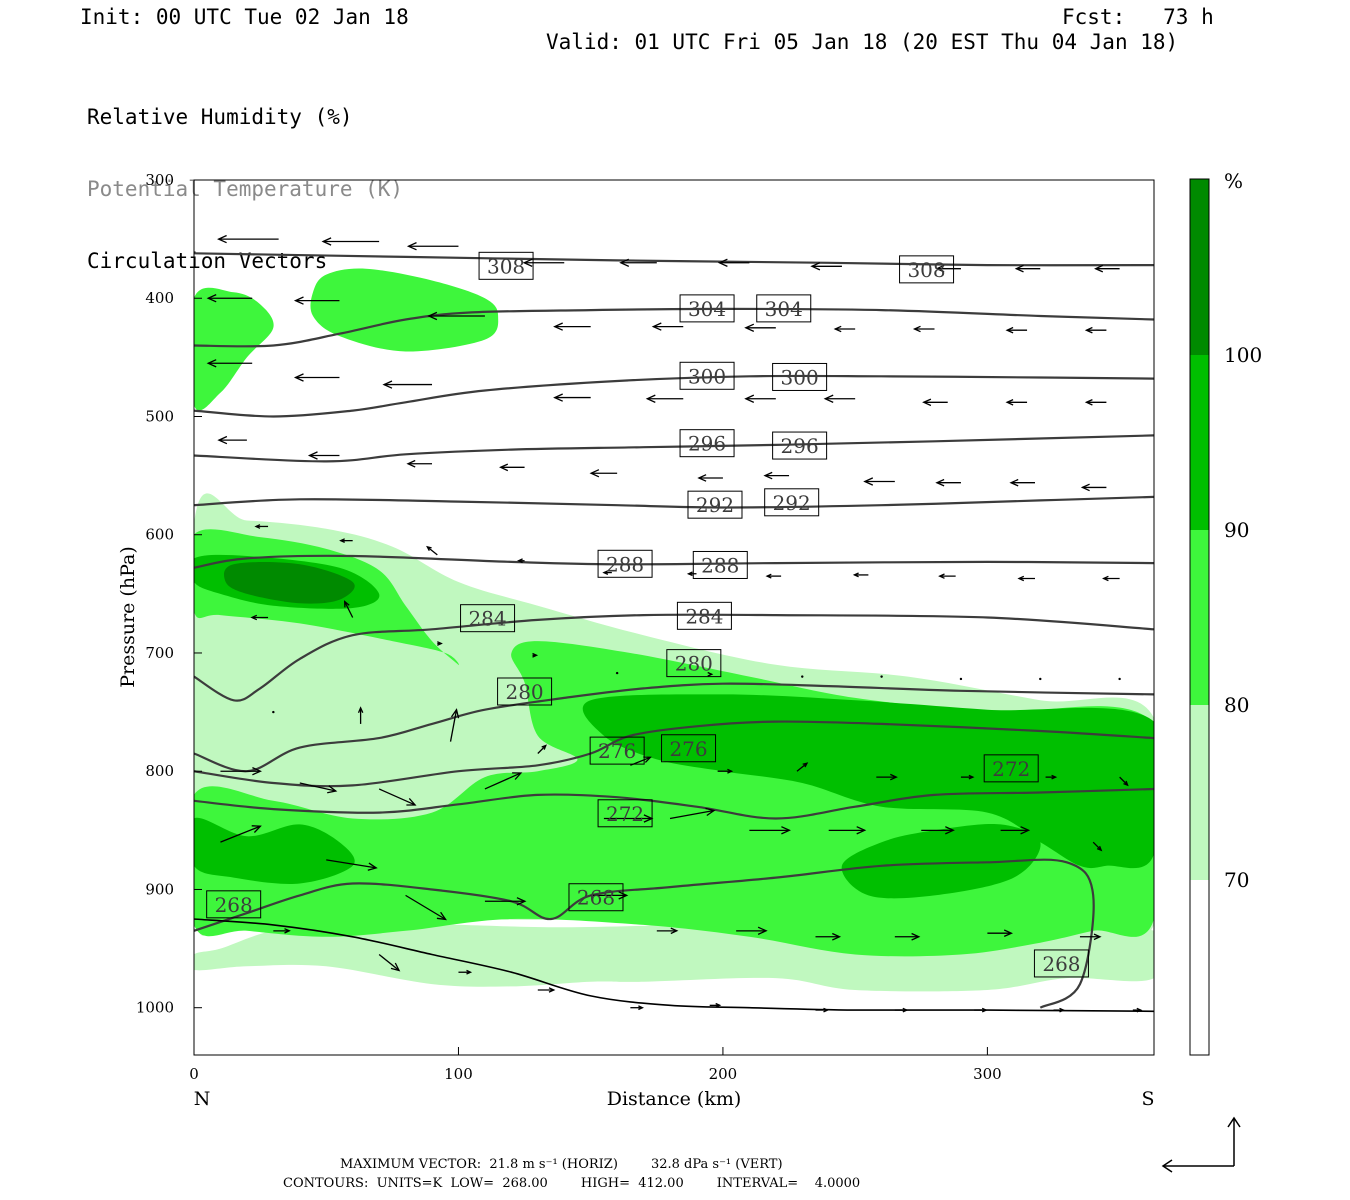 The width and height of the screenshot is (1350, 1200). I want to click on contour-label-284: 284, so click(704, 615).